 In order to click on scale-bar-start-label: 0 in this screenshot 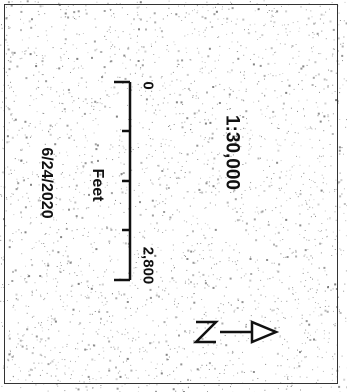, I will do `click(148, 85)`.